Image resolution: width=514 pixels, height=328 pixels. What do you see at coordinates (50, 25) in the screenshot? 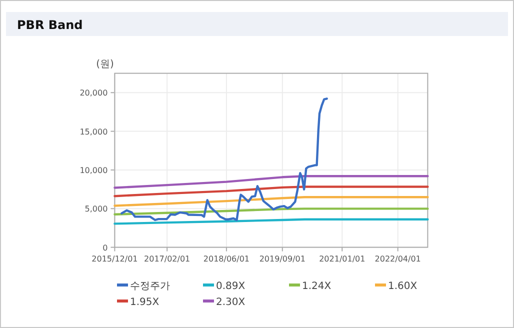
I see `chart-title: PBR Band` at bounding box center [50, 25].